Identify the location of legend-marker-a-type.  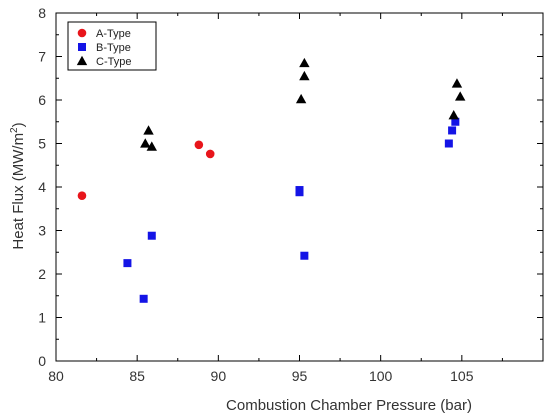
(82, 33).